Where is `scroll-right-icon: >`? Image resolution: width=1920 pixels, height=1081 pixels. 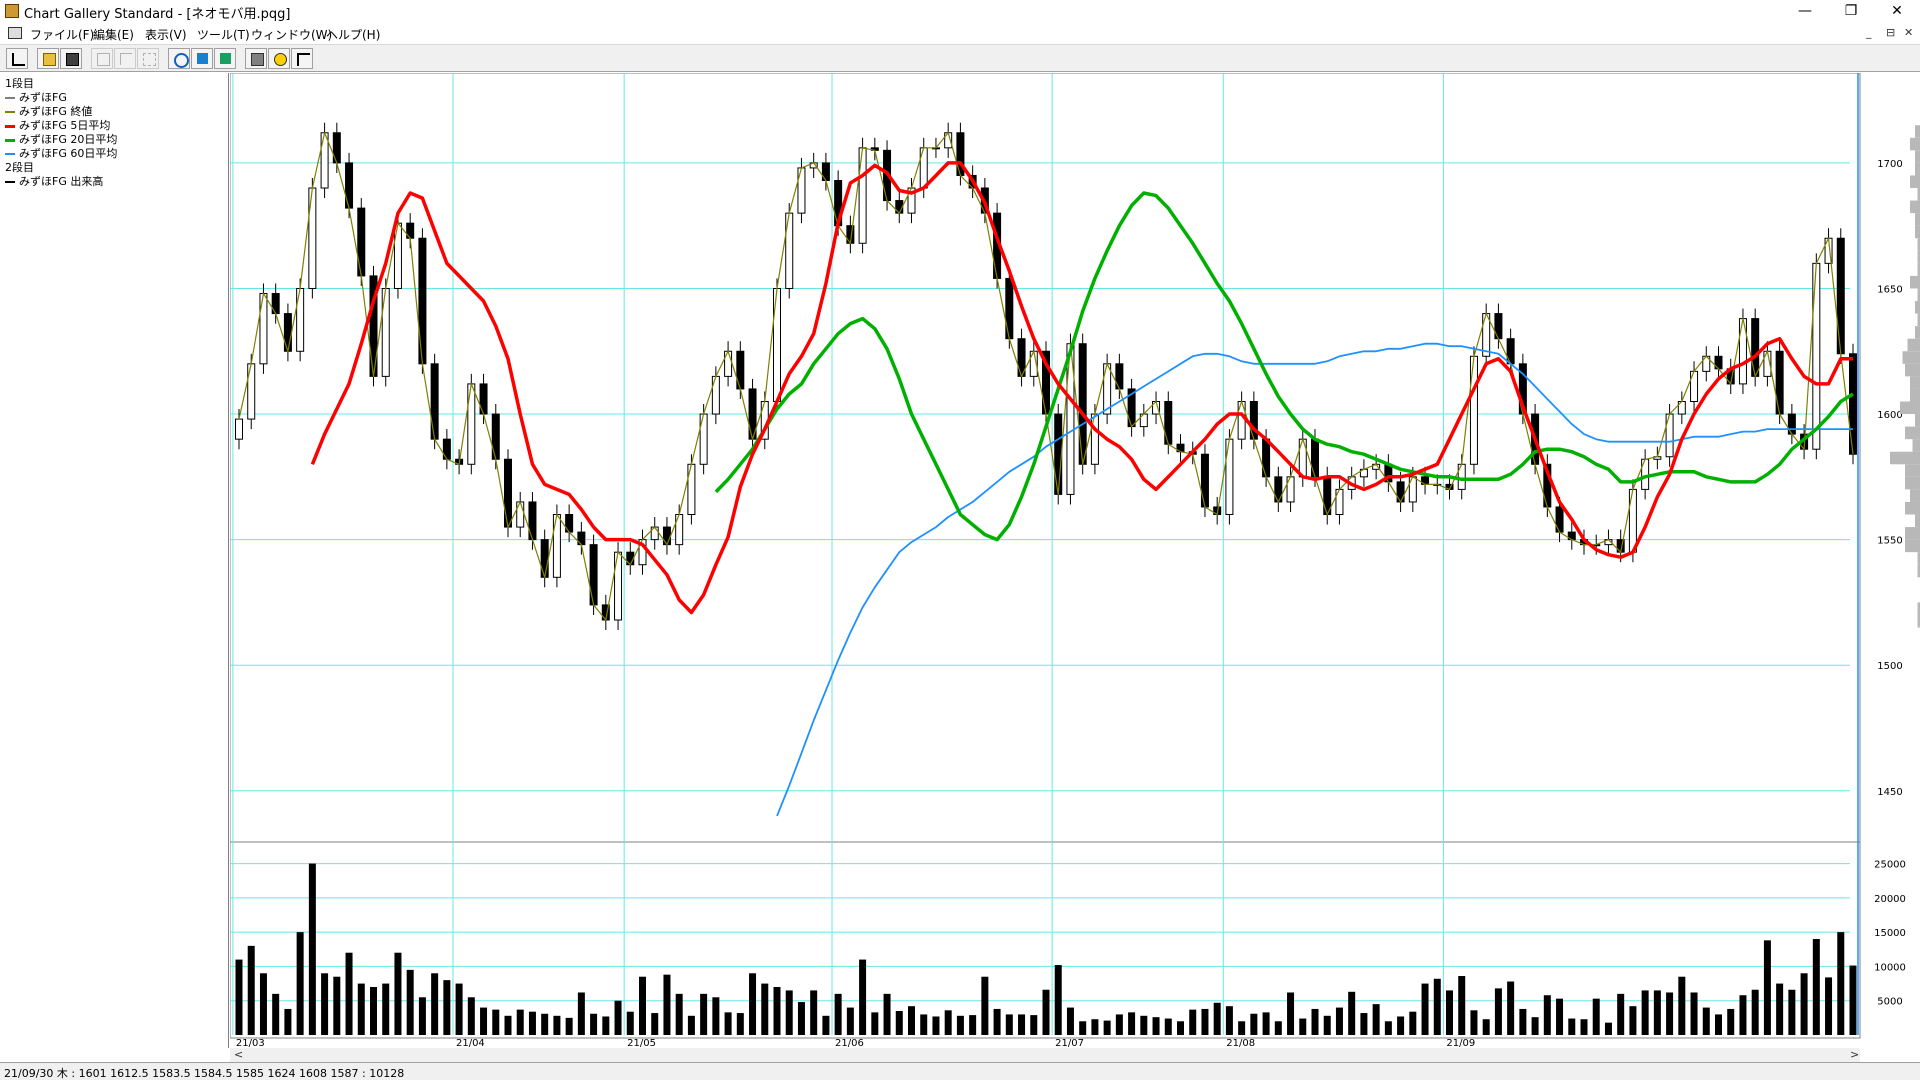
scroll-right-icon: > is located at coordinates (1854, 1055).